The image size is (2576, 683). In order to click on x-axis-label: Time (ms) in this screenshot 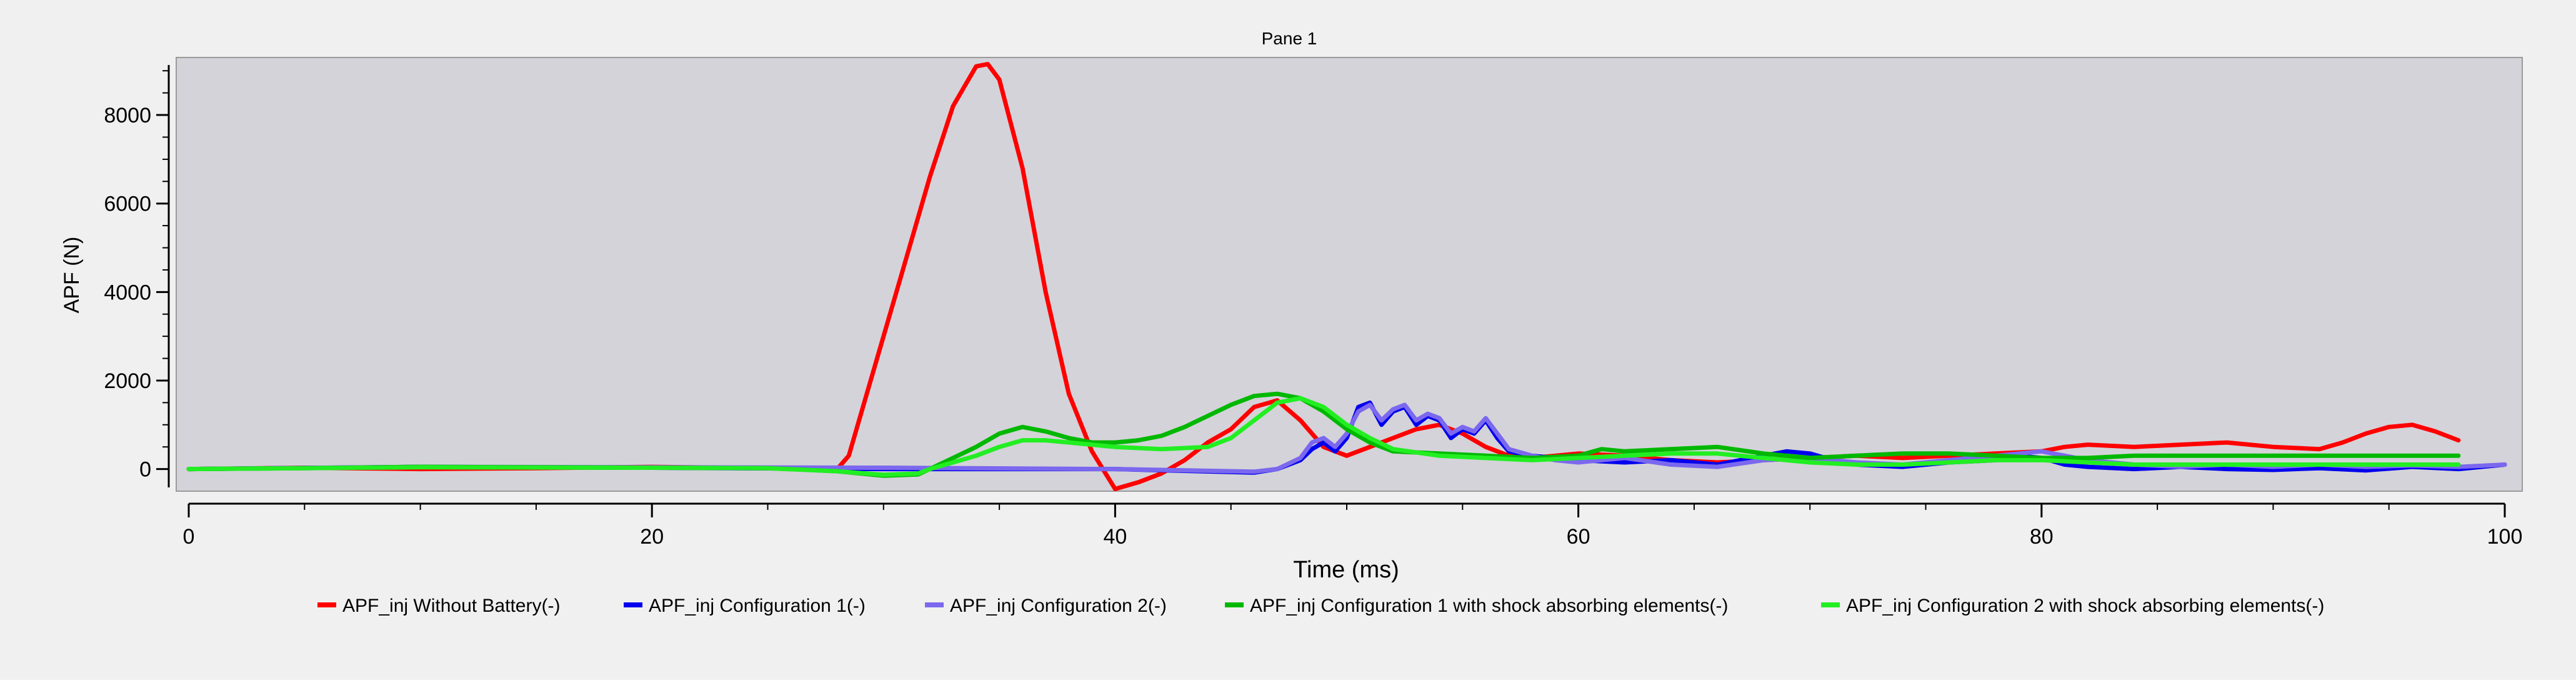, I will do `click(1346, 570)`.